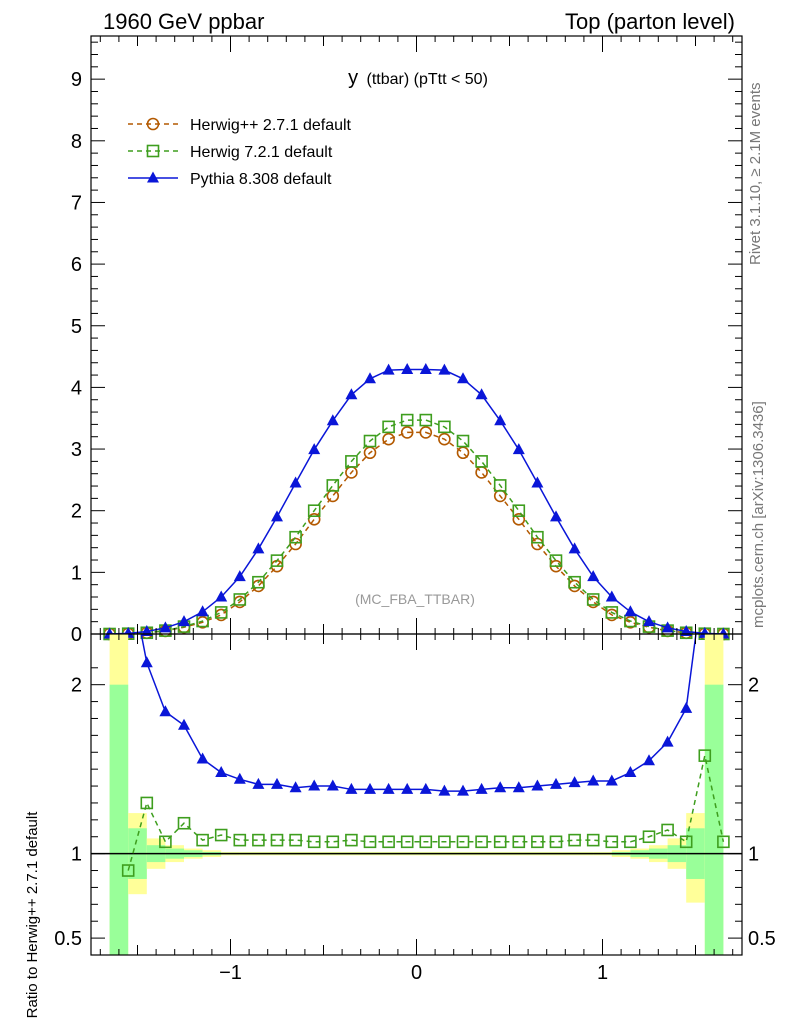 The height and width of the screenshot is (1024, 786). Describe the element at coordinates (153, 151) in the screenshot. I see `legend-marker-square` at that location.